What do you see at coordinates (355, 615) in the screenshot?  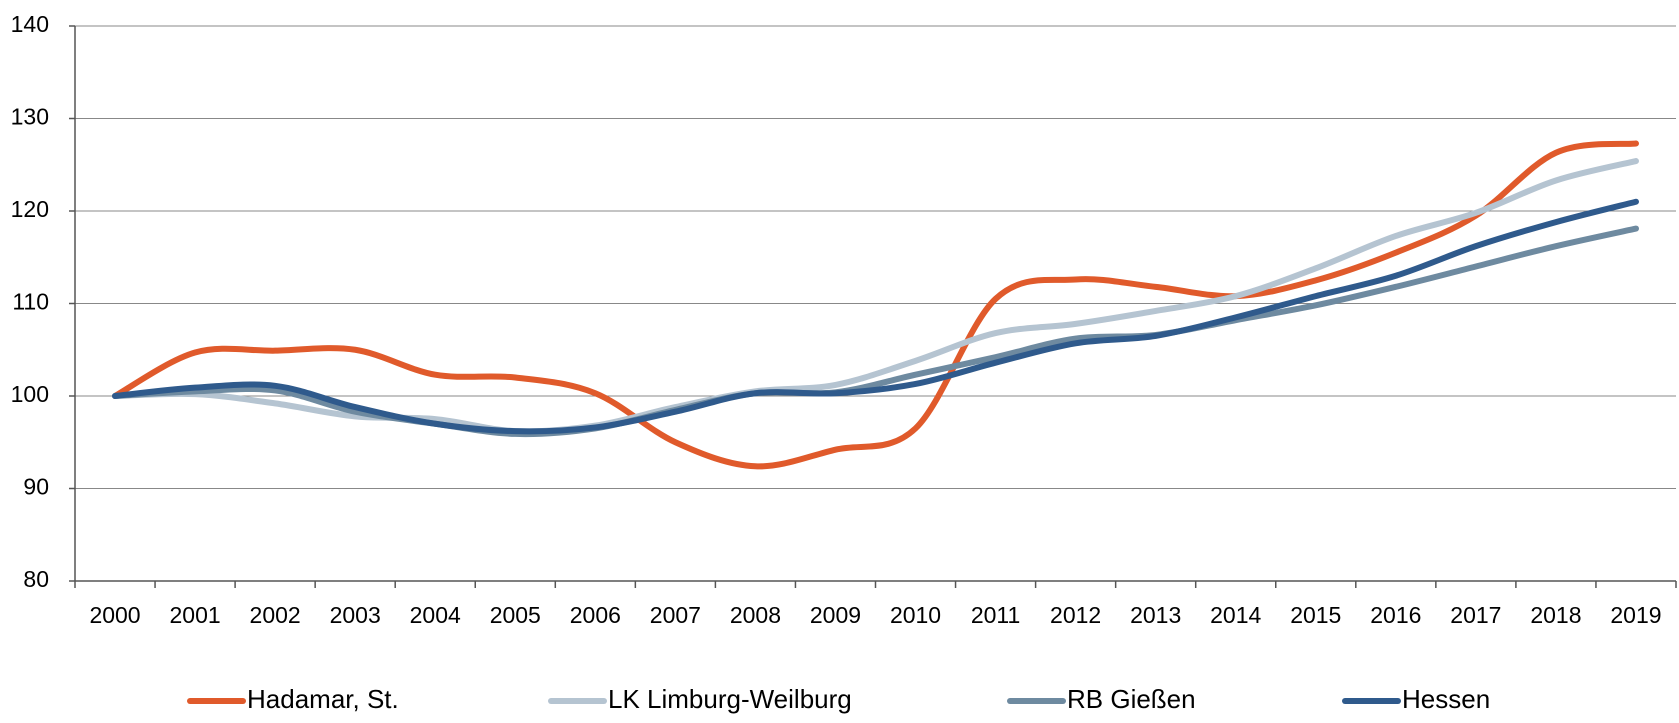 I see `x-tick-label: 2003` at bounding box center [355, 615].